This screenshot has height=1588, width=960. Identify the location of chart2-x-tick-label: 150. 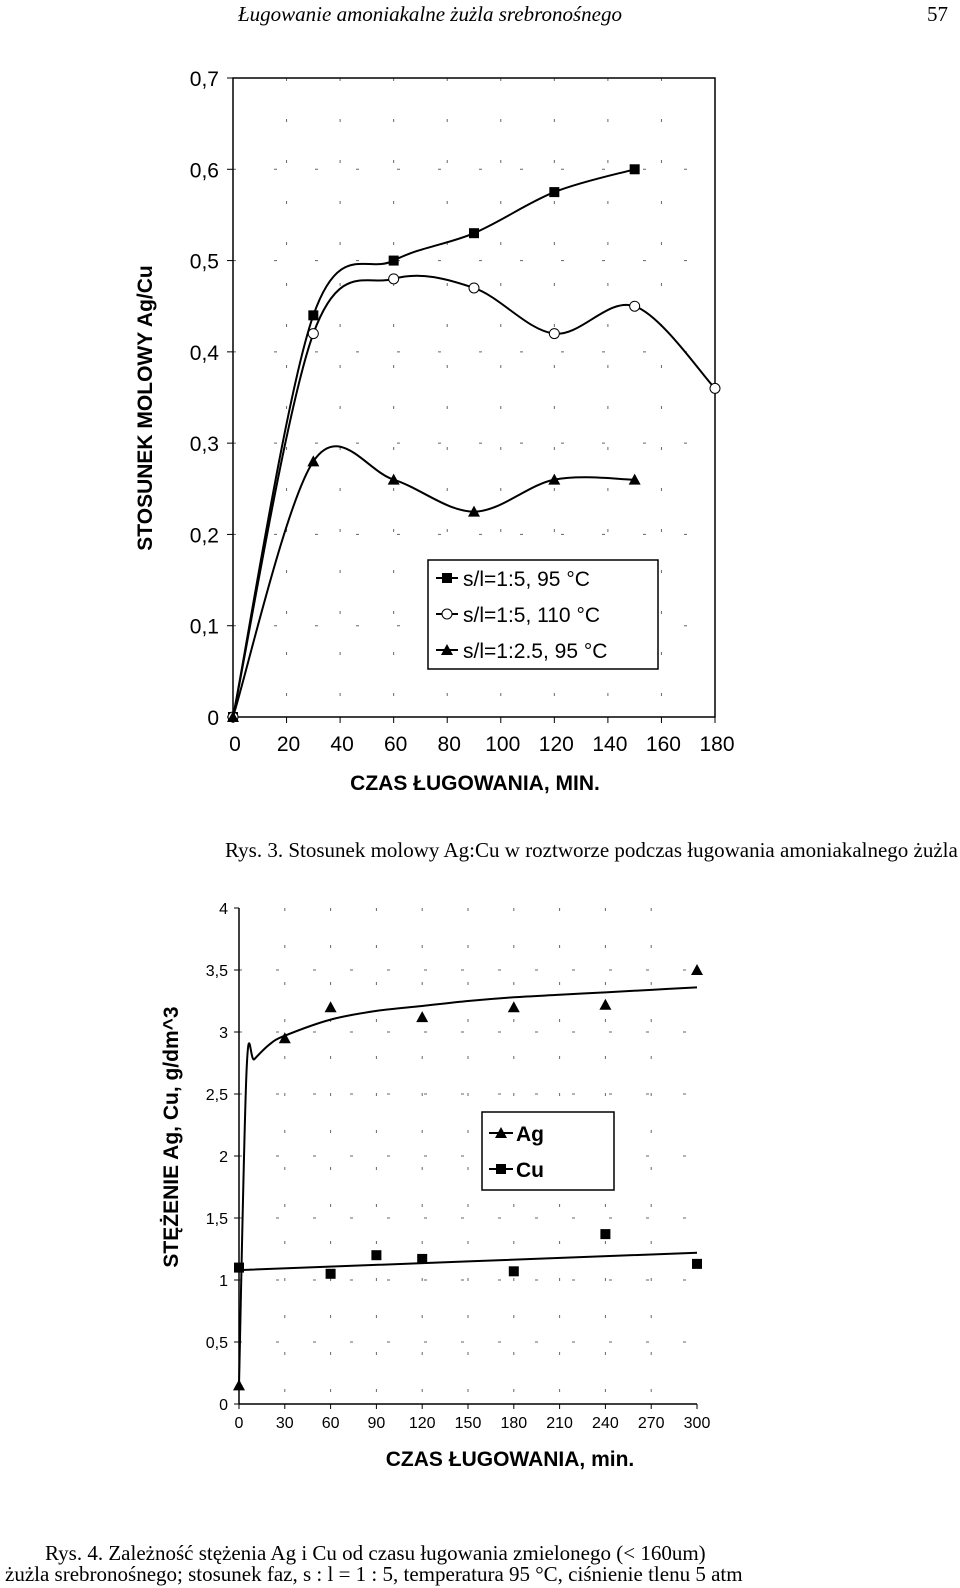
(468, 1423).